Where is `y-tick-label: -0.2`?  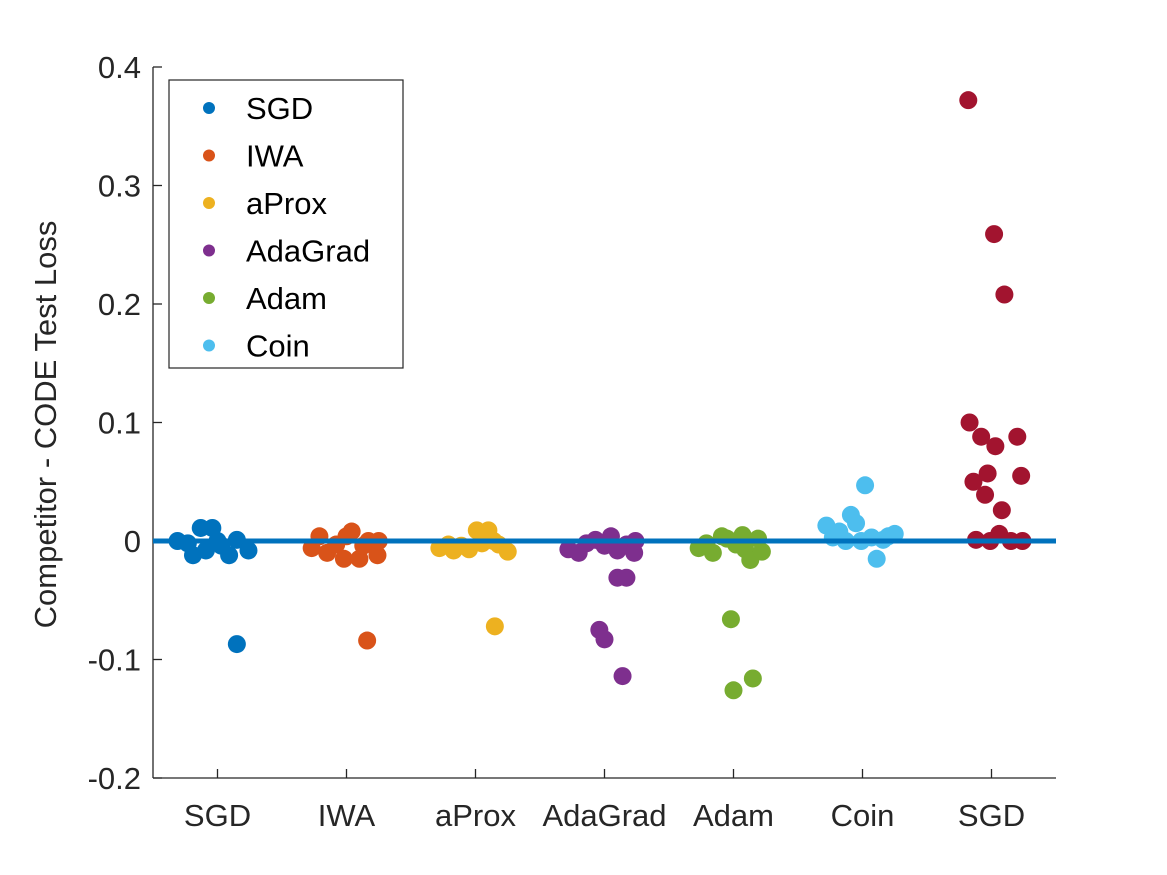 y-tick-label: -0.2 is located at coordinates (114, 778).